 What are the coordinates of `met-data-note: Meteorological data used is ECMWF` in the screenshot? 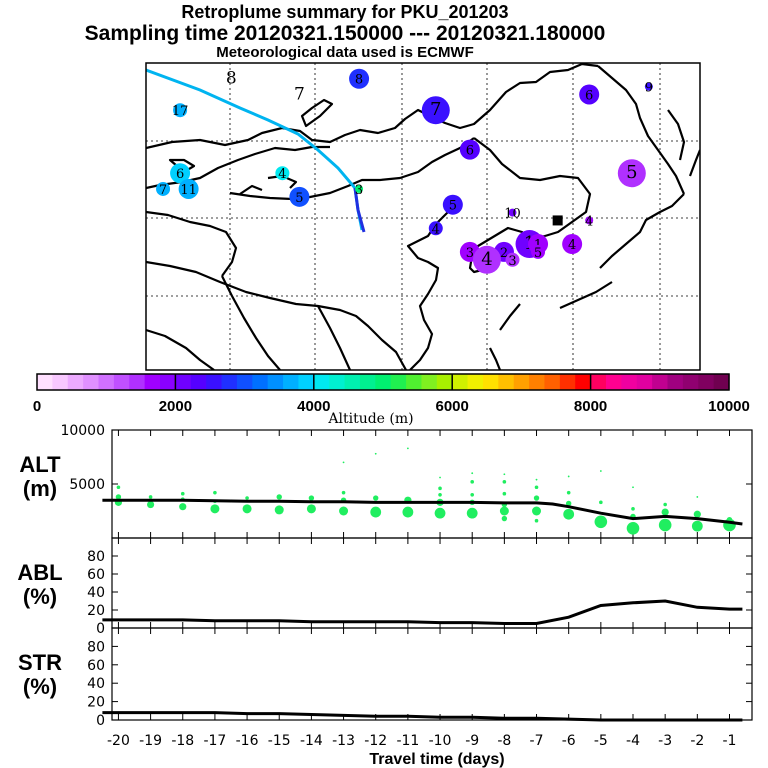 It's located at (345, 52).